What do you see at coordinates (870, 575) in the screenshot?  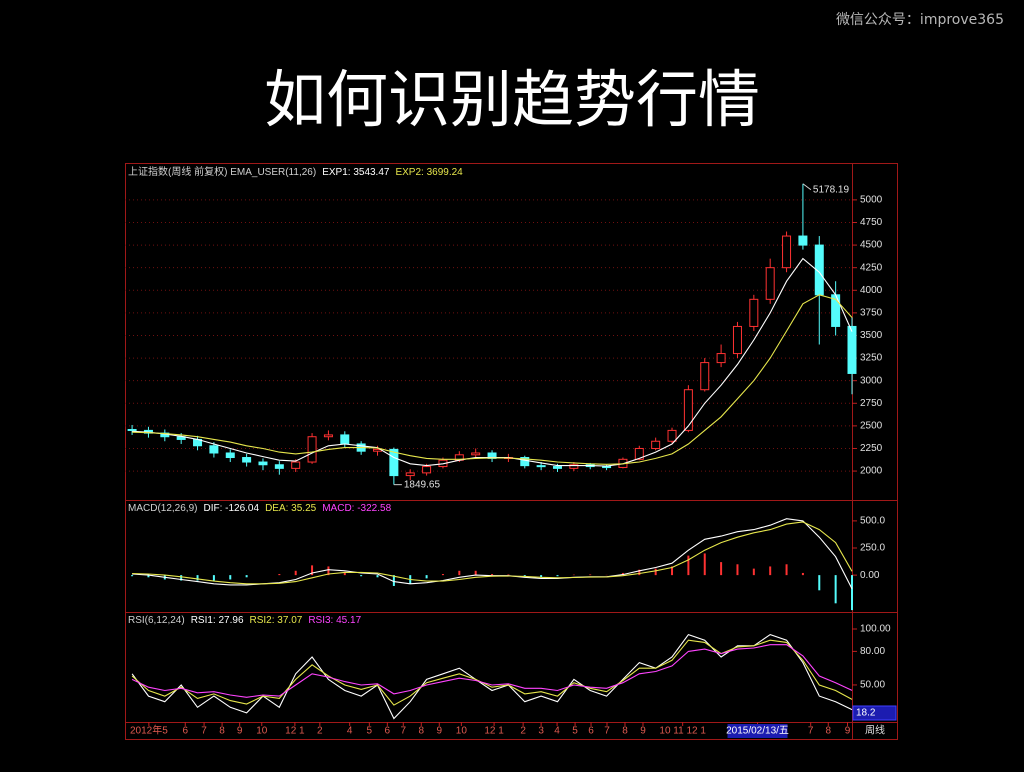 I see `y-tick-label: 0.00` at bounding box center [870, 575].